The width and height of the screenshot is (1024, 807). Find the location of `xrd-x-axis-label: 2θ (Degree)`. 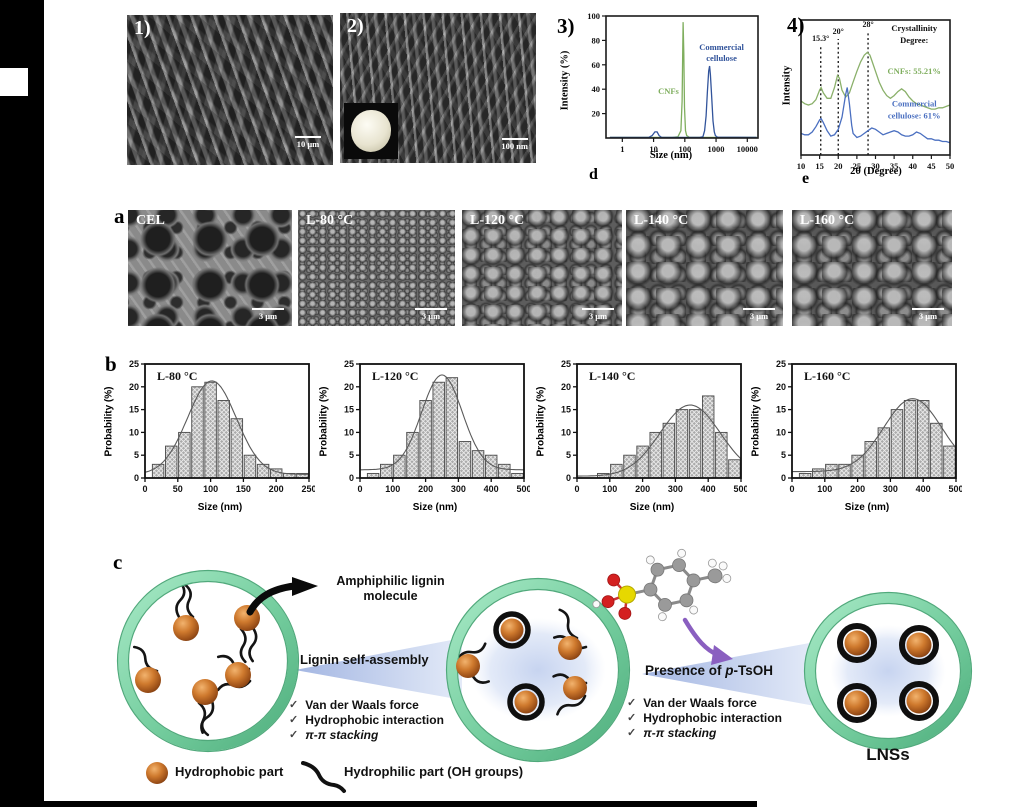

xrd-x-axis-label: 2θ (Degree) is located at coordinates (876, 171).